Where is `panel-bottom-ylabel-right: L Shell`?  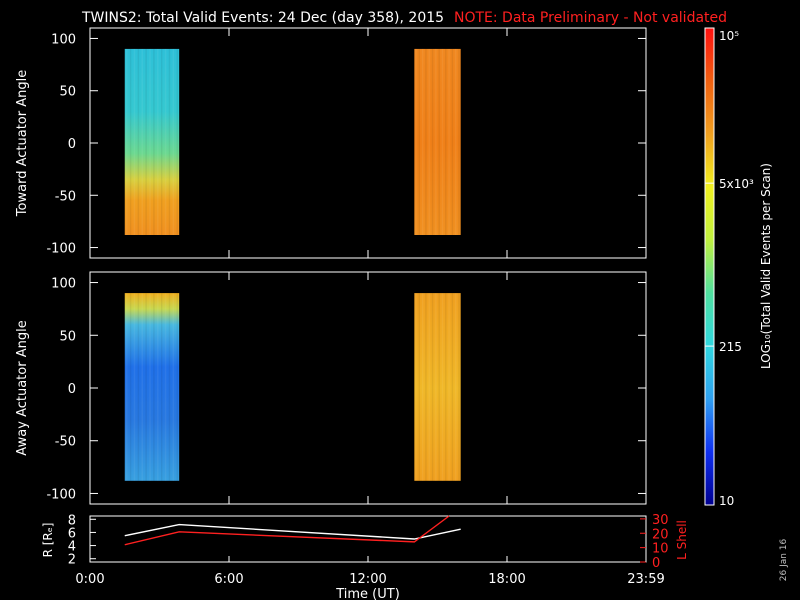 panel-bottom-ylabel-right: L Shell is located at coordinates (682, 540).